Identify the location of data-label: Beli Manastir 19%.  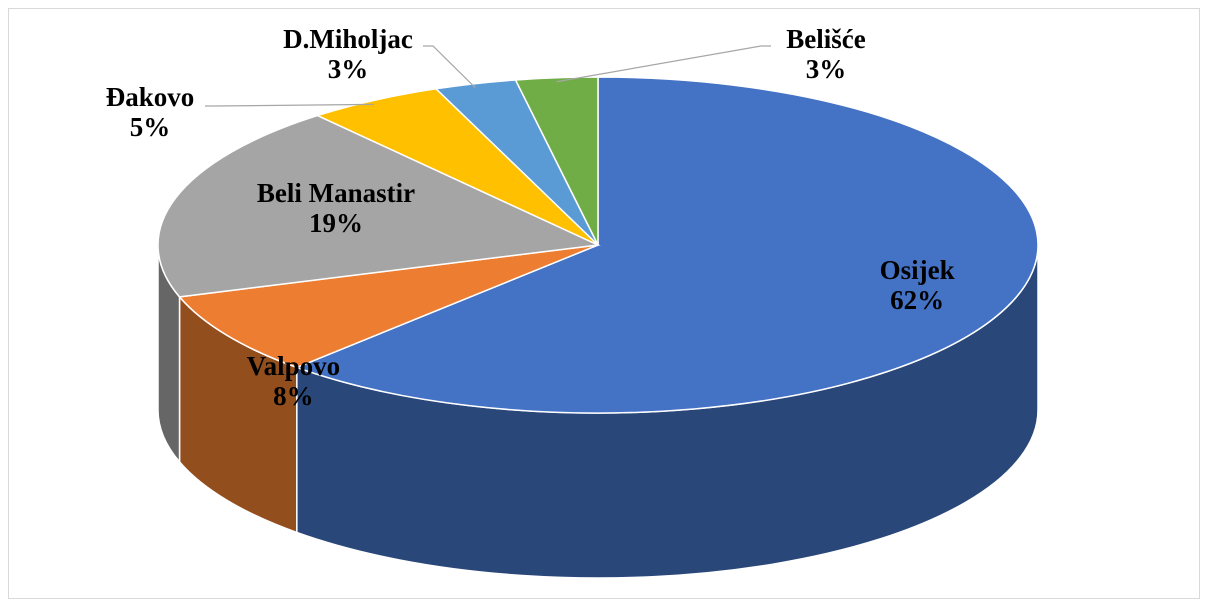
(336, 208).